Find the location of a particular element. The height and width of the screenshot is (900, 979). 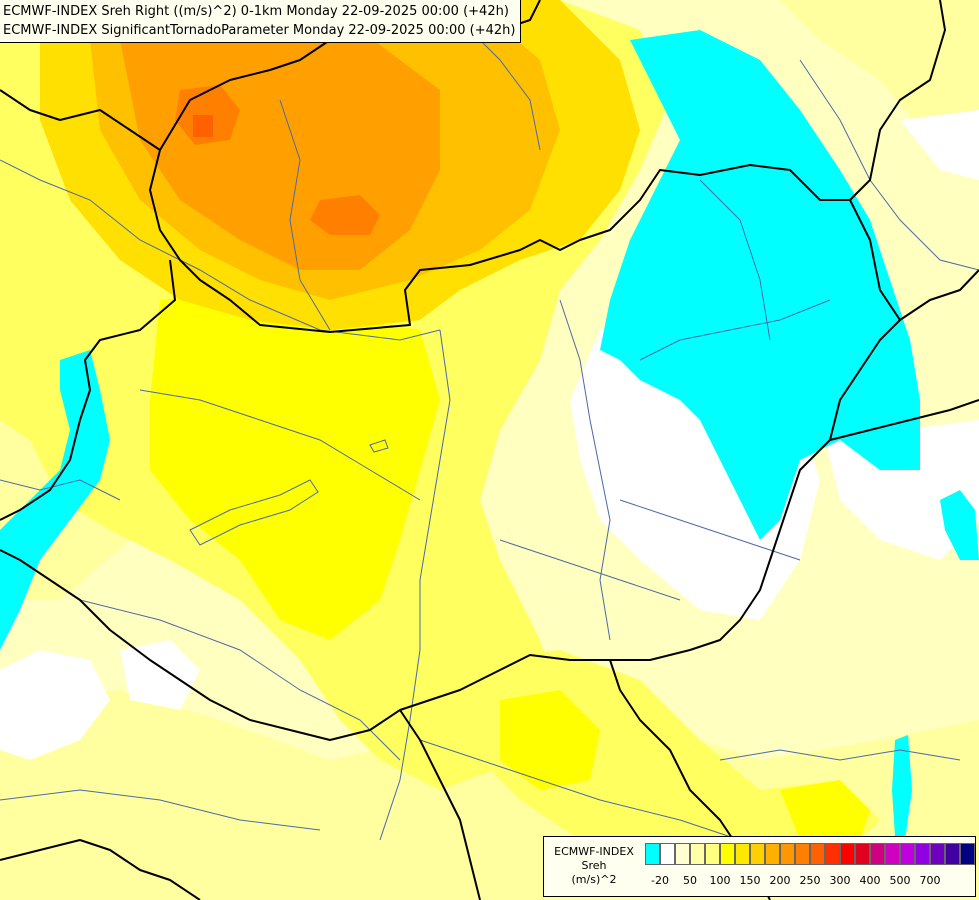

legend-tick-label: 700 is located at coordinates (930, 880).